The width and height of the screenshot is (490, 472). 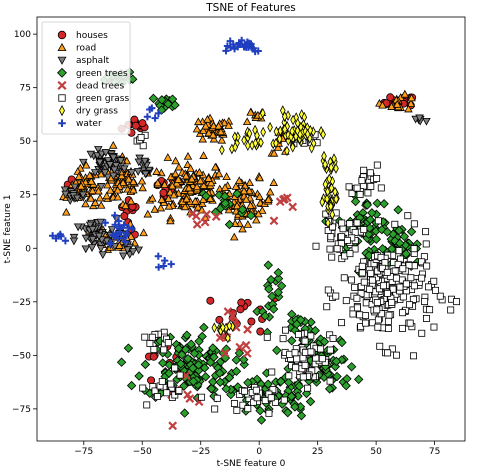 I want to click on x-tick-label: 0, so click(x=259, y=452).